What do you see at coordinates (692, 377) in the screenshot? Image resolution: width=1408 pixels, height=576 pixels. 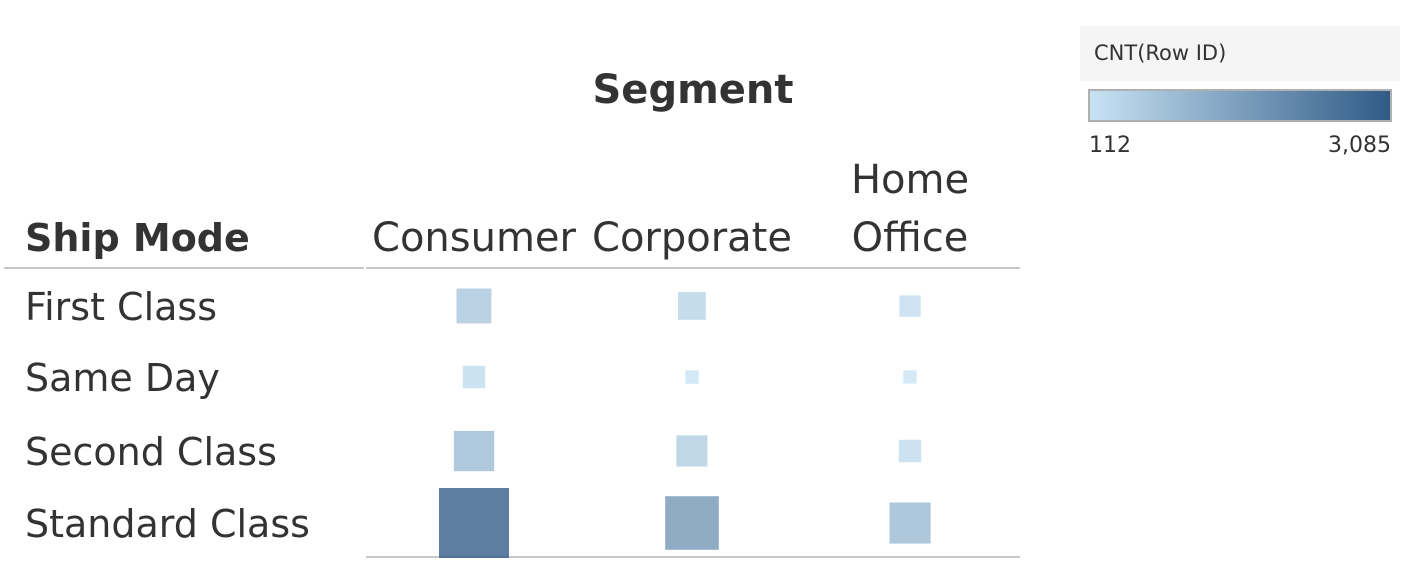 I see `cell-r2-c2` at bounding box center [692, 377].